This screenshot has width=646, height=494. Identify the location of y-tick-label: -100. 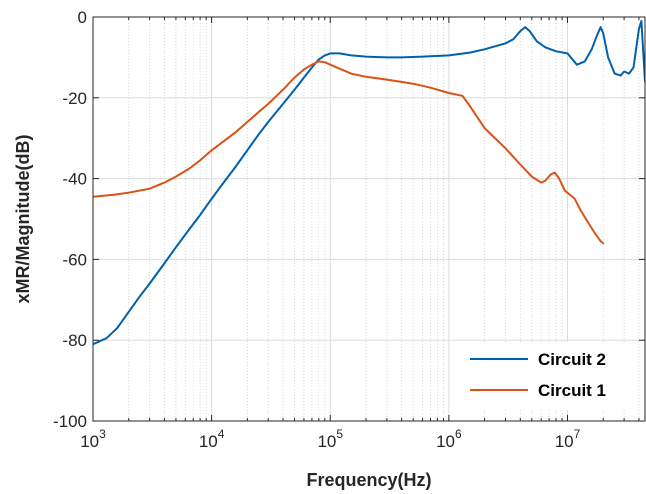
(70, 421).